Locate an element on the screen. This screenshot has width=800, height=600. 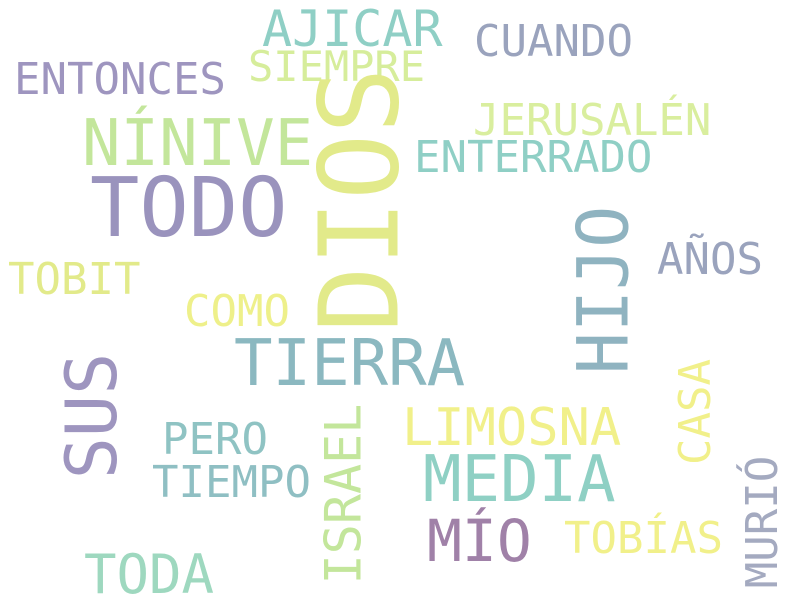
word-casa: CASA is located at coordinates (695, 412).